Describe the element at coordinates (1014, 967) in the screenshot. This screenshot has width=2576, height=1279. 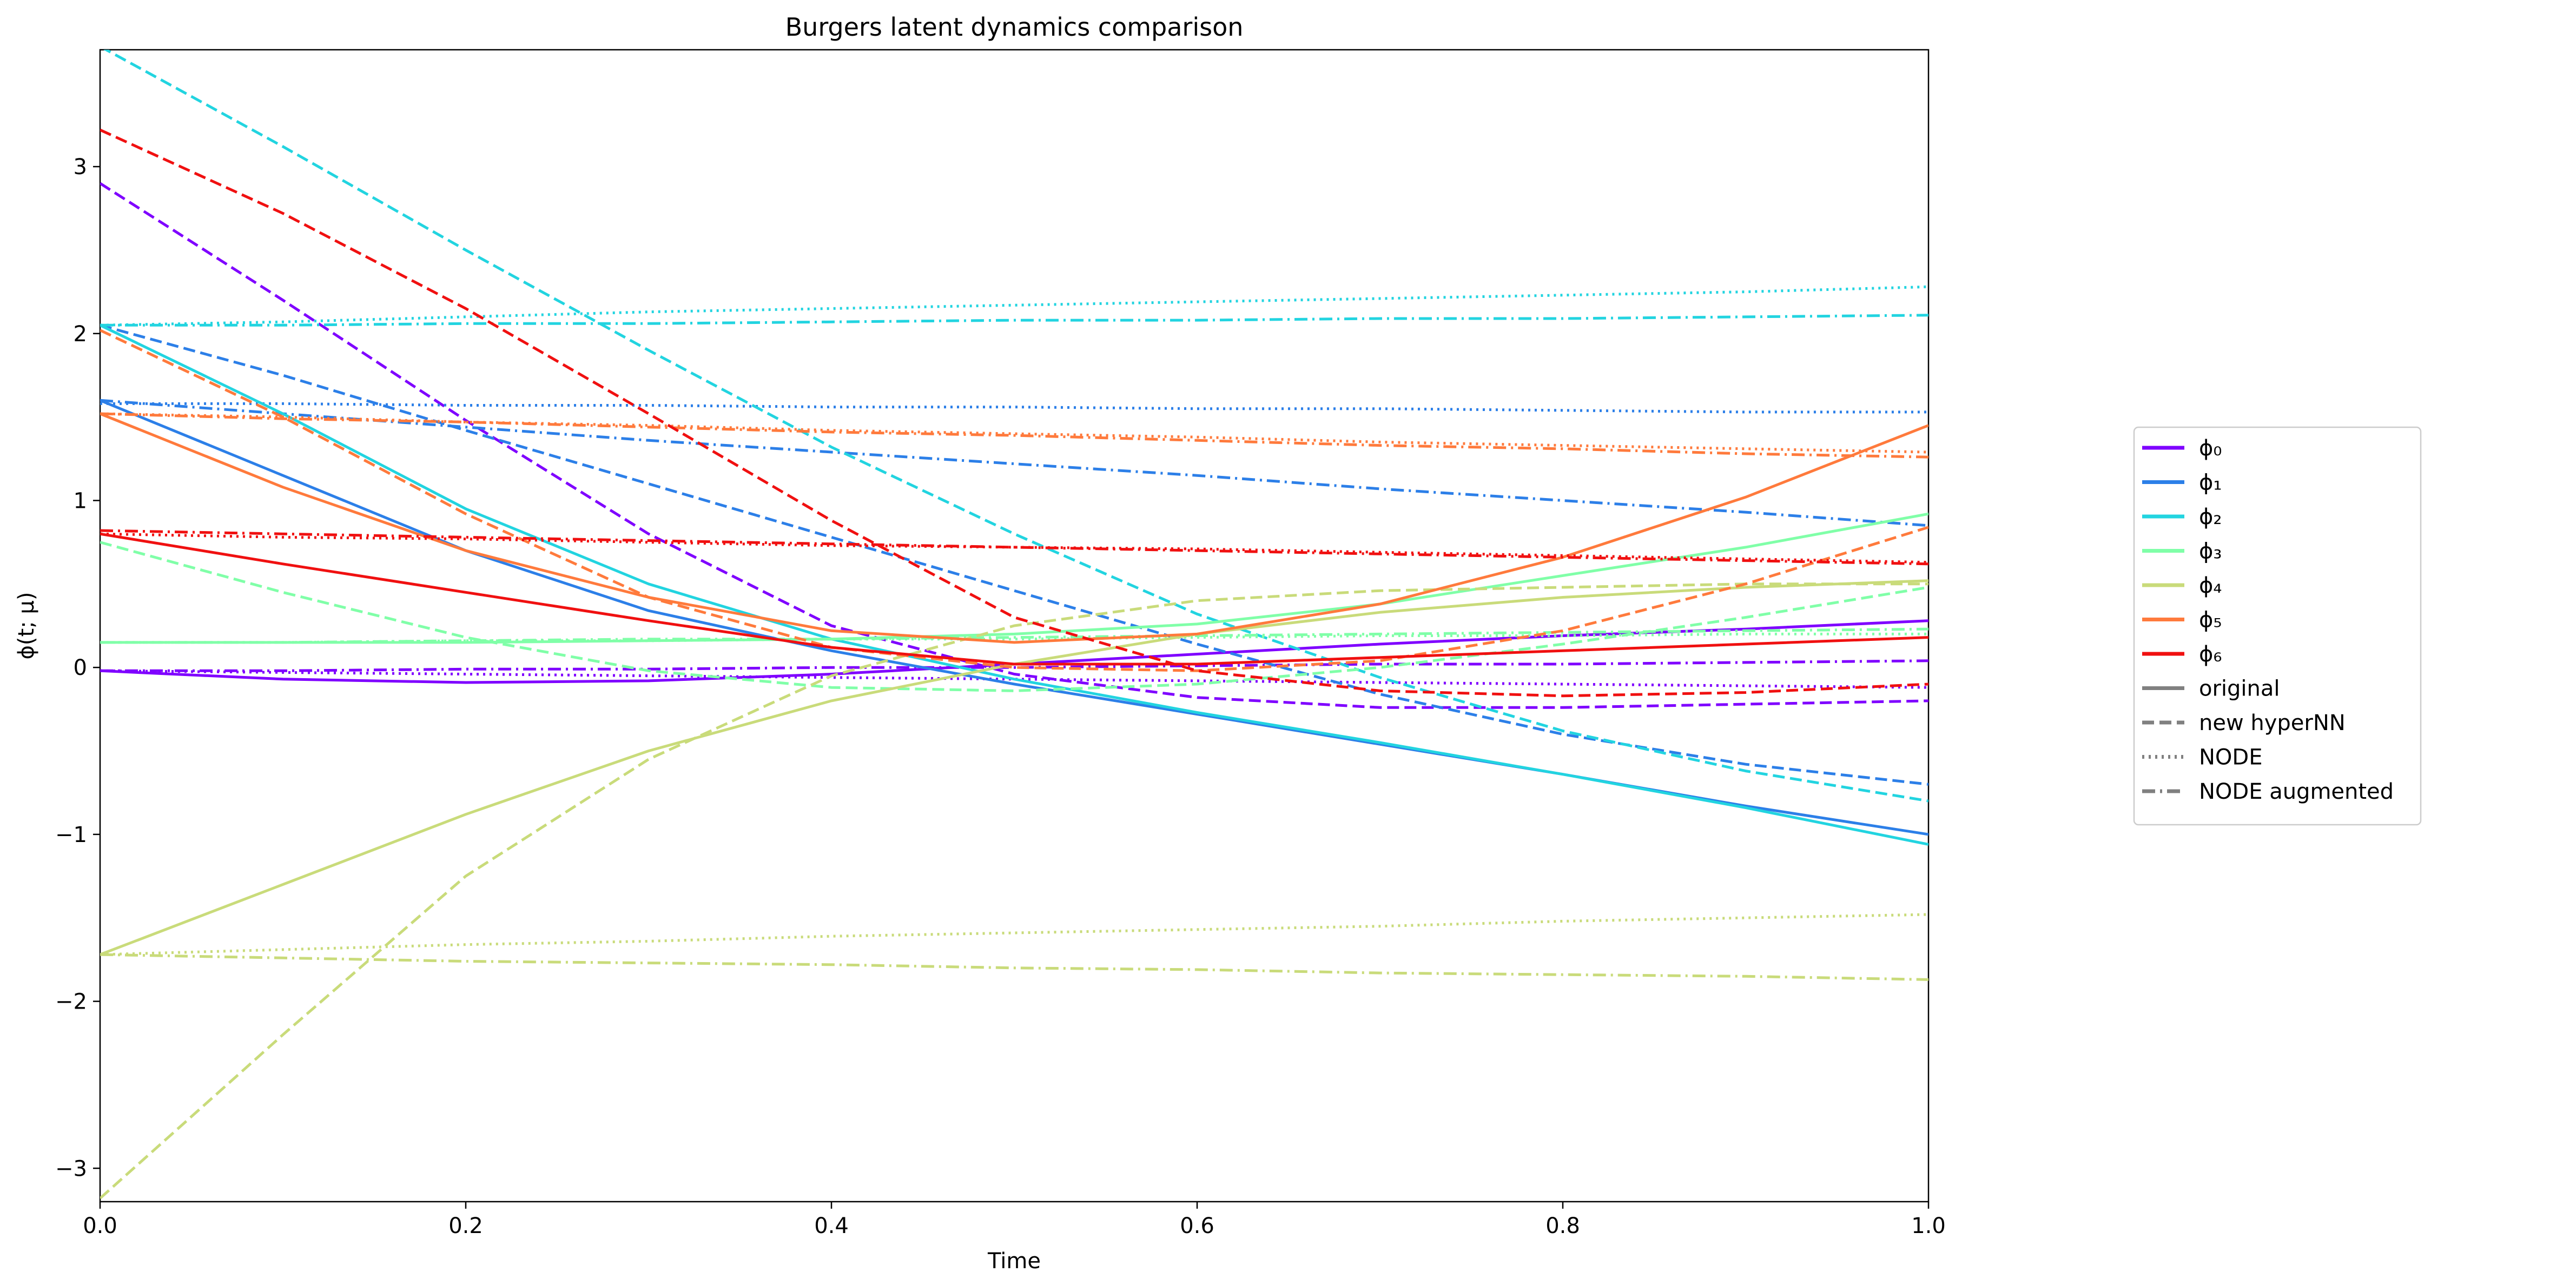
I see `series-line-phi4-node_aug` at that location.